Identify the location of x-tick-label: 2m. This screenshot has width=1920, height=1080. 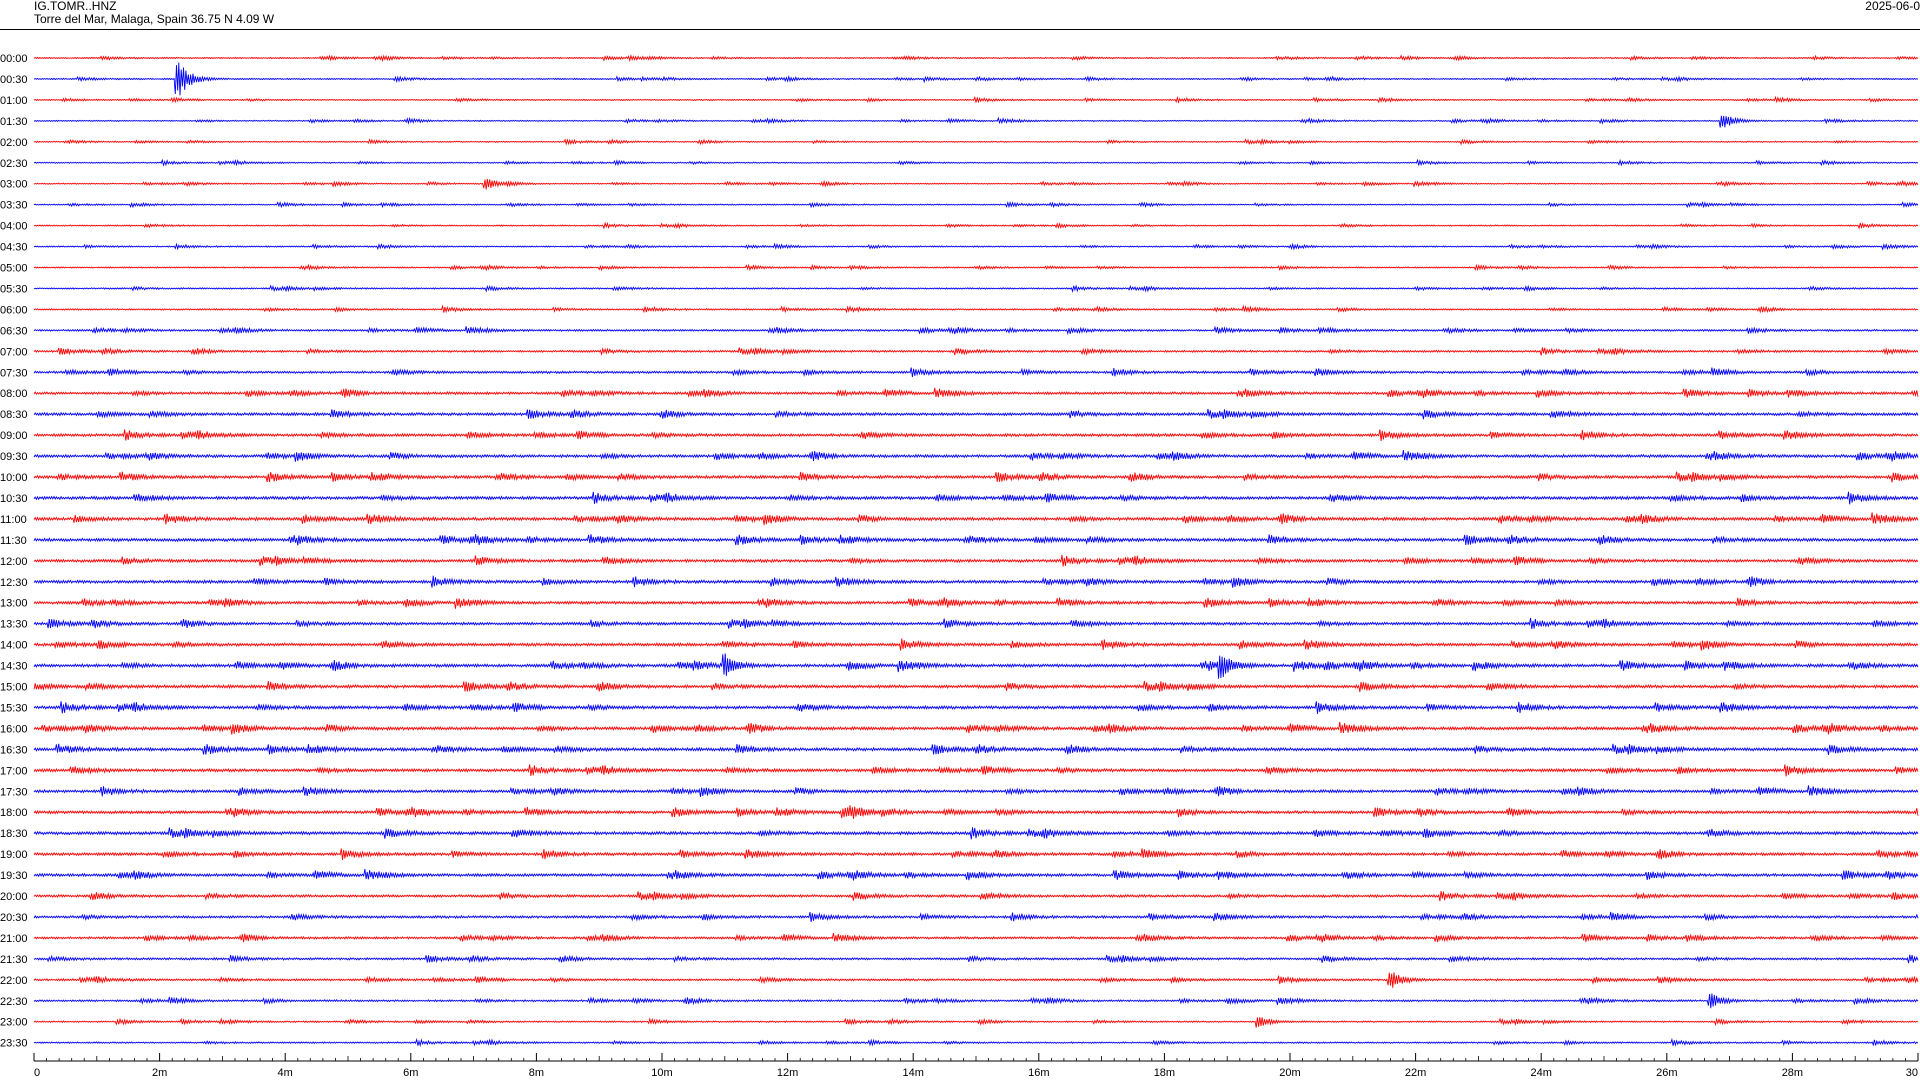
(159, 1073).